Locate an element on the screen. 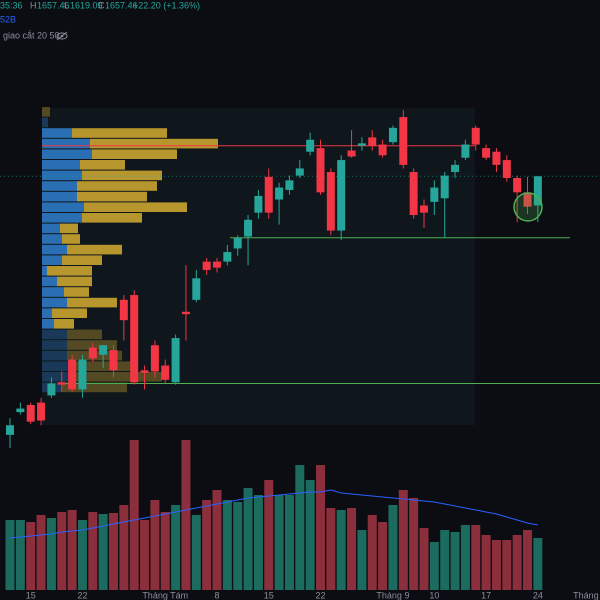 The height and width of the screenshot is (600, 600). eye-icon is located at coordinates (62, 36).